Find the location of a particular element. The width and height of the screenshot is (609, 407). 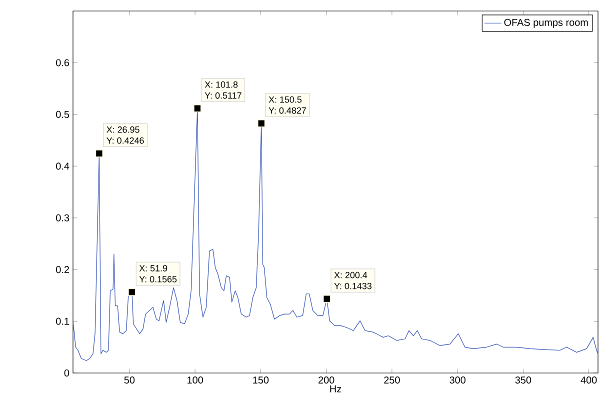

legend-label: OFAS pumps room is located at coordinates (546, 23).